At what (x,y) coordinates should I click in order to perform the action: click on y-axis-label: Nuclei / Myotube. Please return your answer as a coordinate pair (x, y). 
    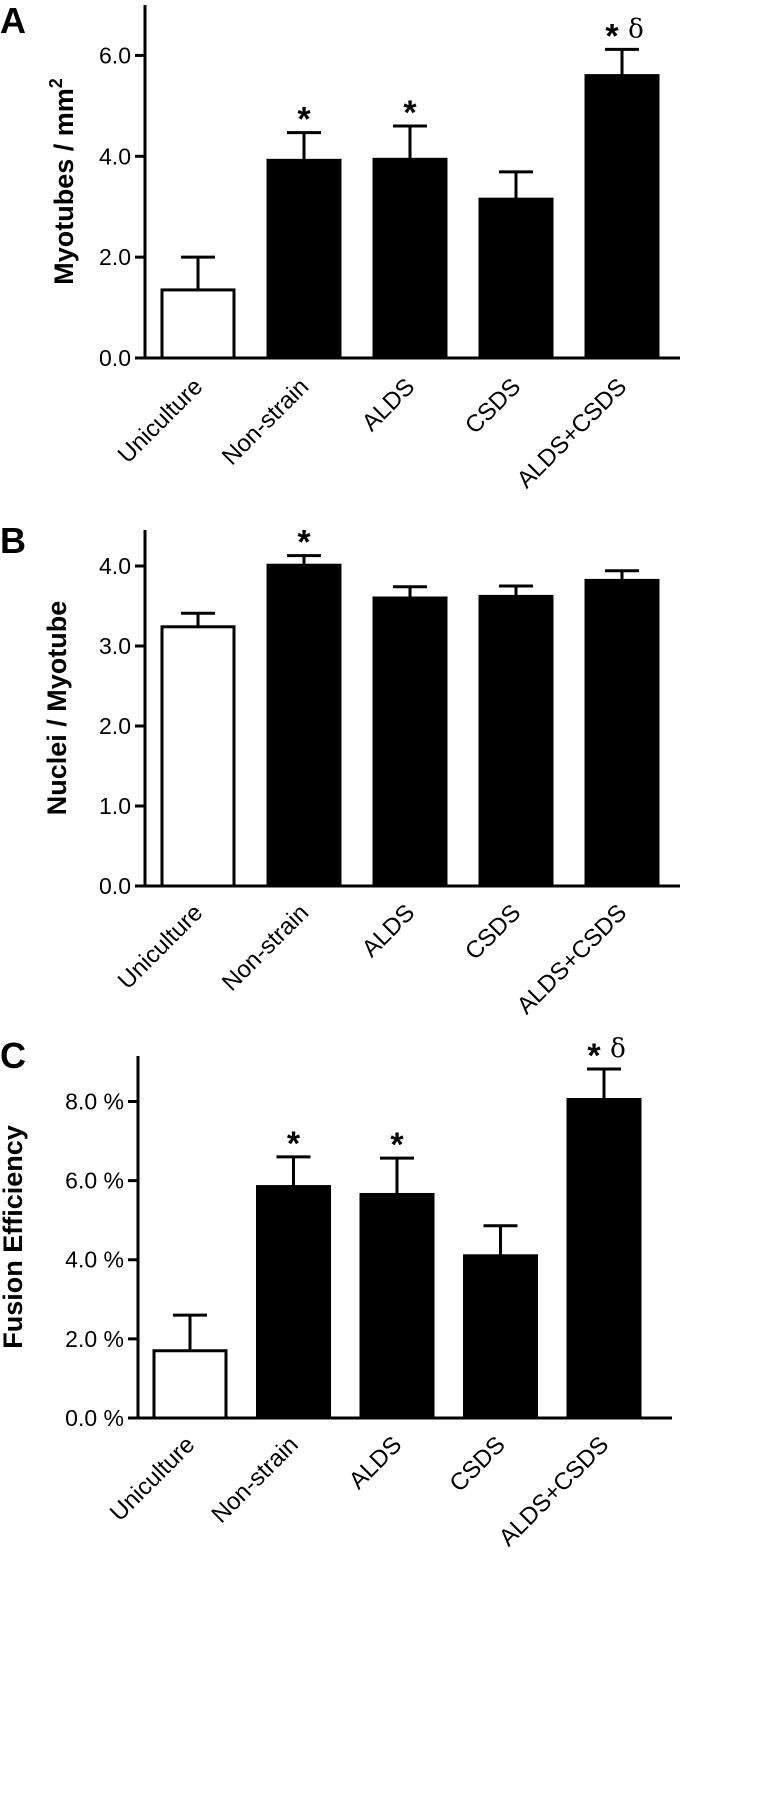
    Looking at the image, I should click on (57, 708).